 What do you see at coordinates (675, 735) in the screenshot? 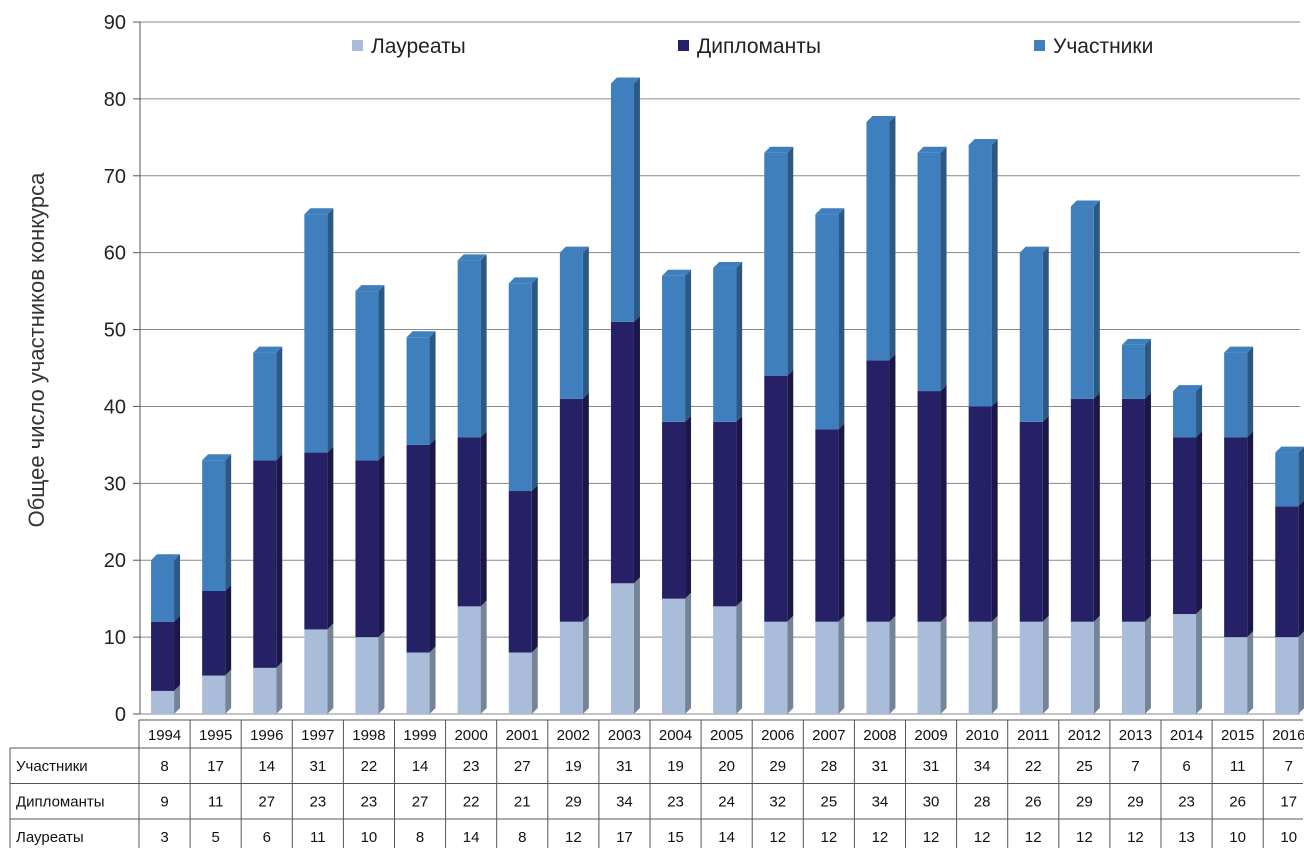
I see `table-header-year: 2004` at bounding box center [675, 735].